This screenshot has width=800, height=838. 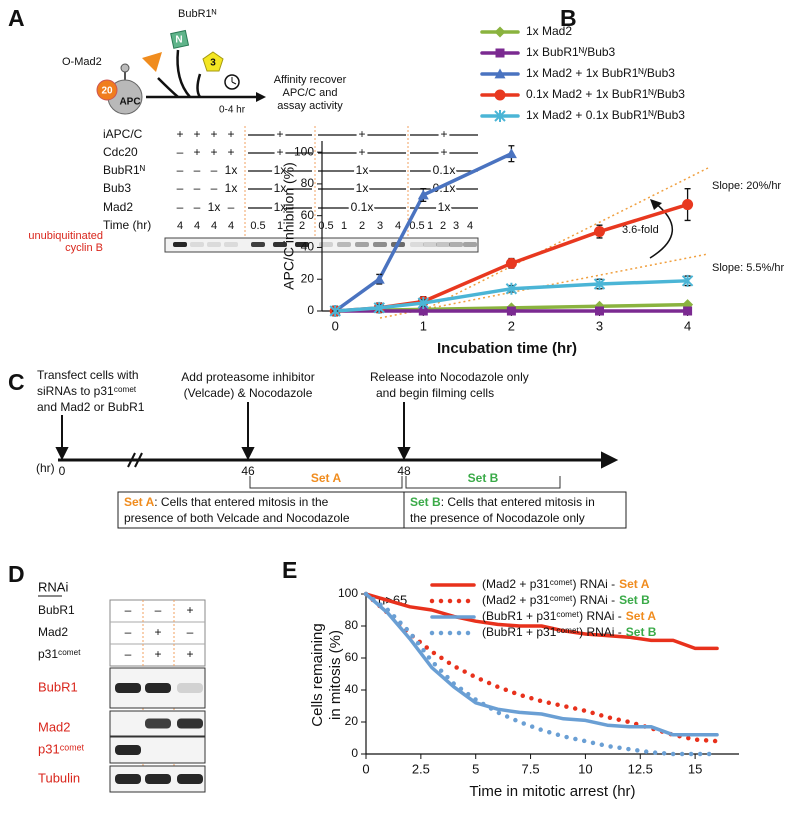 I want to click on time-cell: 0.5, so click(x=416, y=226).